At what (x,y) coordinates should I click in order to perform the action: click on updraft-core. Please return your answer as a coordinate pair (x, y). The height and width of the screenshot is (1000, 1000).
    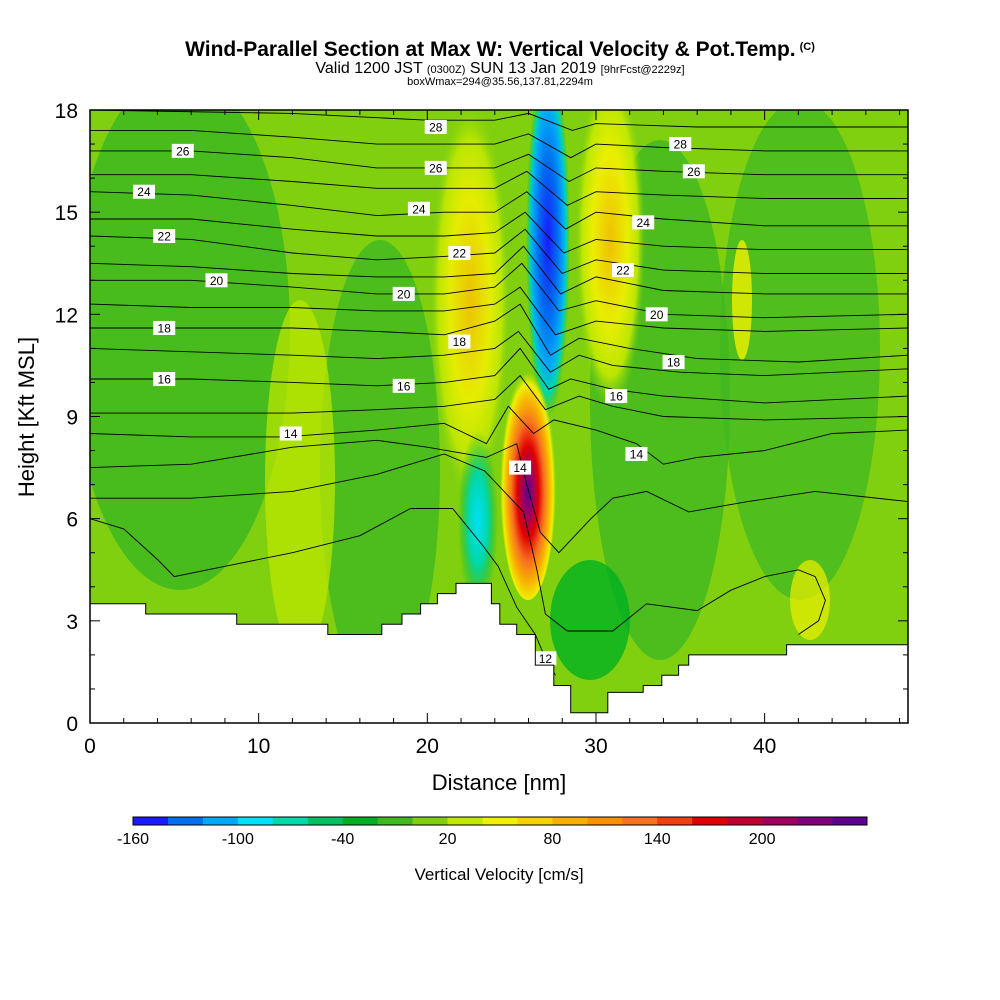
    Looking at the image, I should click on (528, 480).